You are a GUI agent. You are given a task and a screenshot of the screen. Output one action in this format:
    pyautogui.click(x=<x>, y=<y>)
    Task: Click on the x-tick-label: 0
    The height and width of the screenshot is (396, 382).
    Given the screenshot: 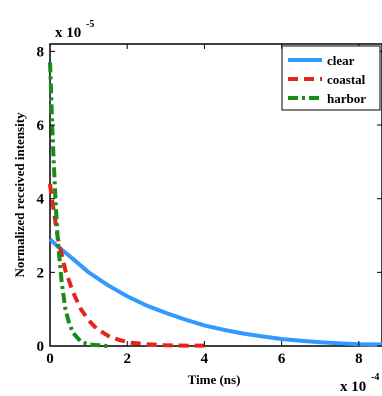 What is the action you would take?
    pyautogui.click(x=50, y=359)
    